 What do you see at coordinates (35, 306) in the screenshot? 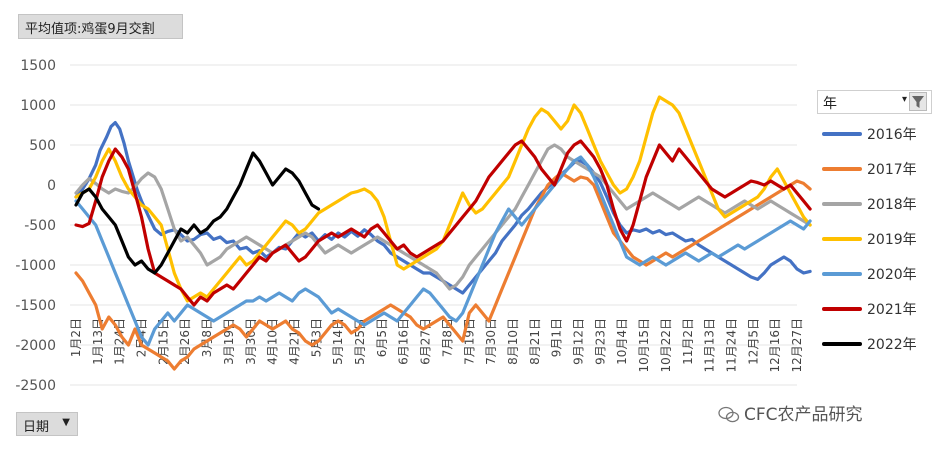
I see `y-tick-label: -1500` at bounding box center [35, 306].